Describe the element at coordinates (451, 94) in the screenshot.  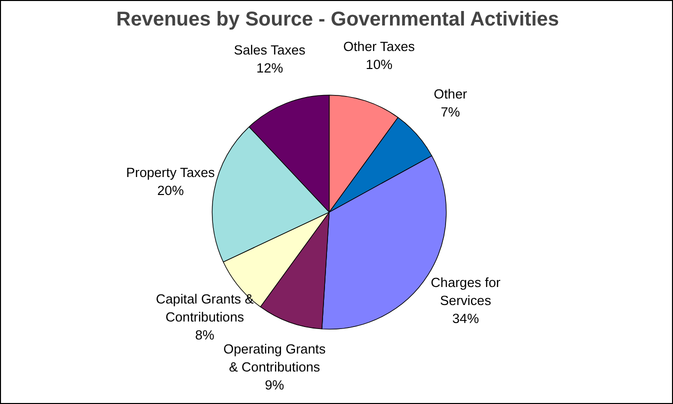
I see `slice-label: Other` at that location.